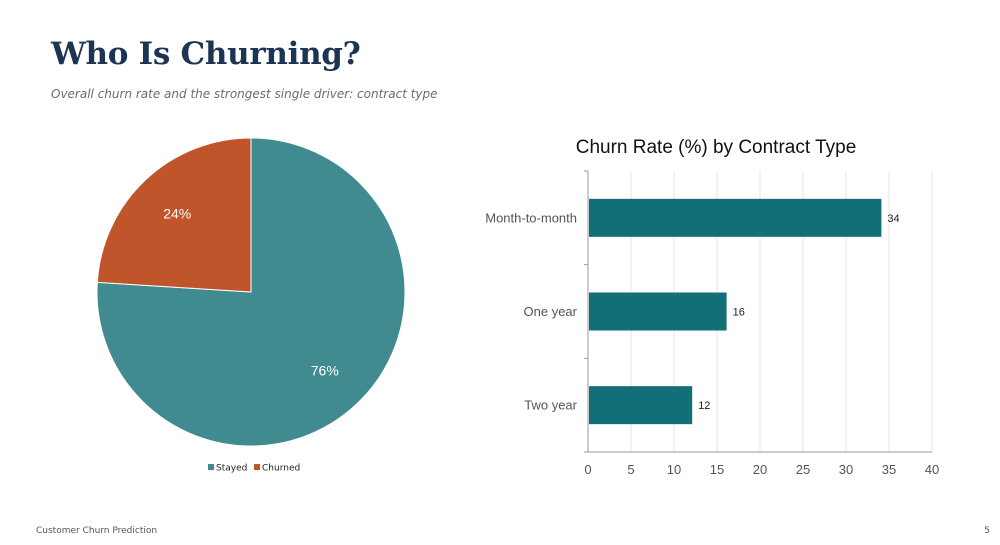 The height and width of the screenshot is (545, 1000). What do you see at coordinates (716, 147) in the screenshot?
I see `bar-chart-title: Churn Rate (%) by Contract Type` at bounding box center [716, 147].